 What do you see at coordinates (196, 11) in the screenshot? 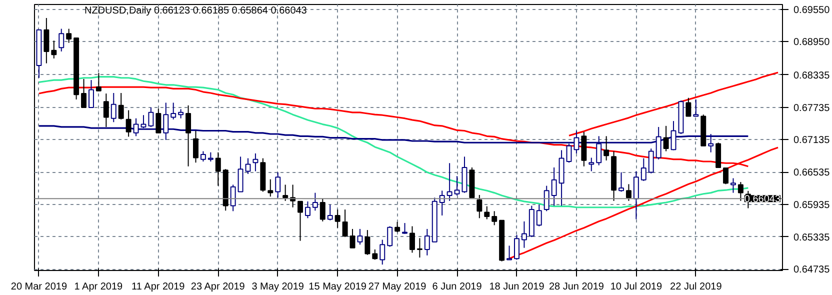
I see `annotation: NZDUSD,Daily 0.66123 0.66185 0.65864 0.66043` at bounding box center [196, 11].